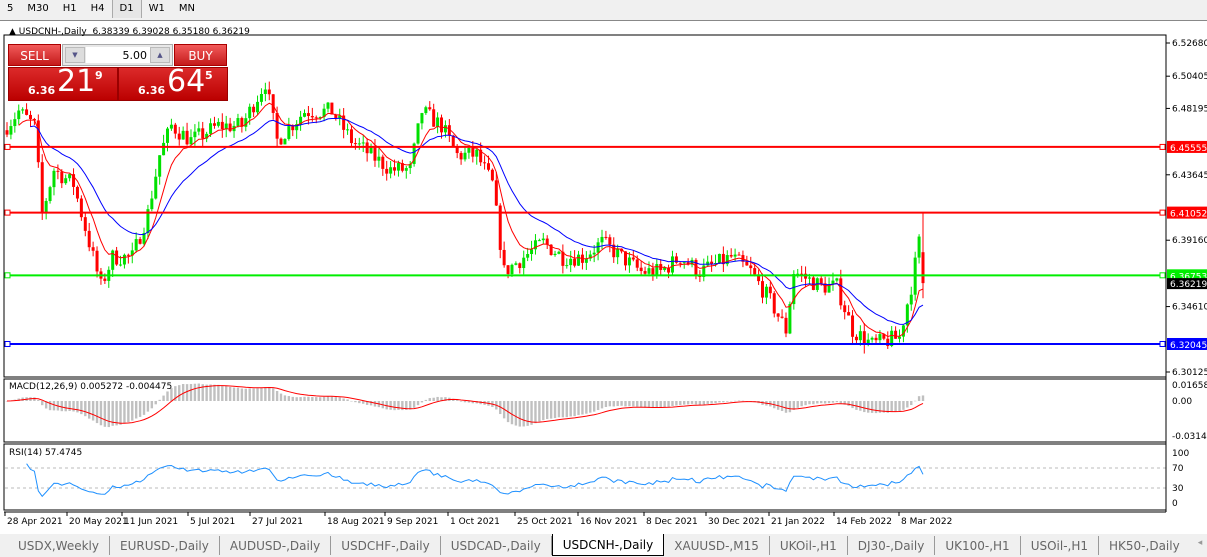  What do you see at coordinates (75, 55) in the screenshot?
I see `lot-decrease-icon: ▼` at bounding box center [75, 55].